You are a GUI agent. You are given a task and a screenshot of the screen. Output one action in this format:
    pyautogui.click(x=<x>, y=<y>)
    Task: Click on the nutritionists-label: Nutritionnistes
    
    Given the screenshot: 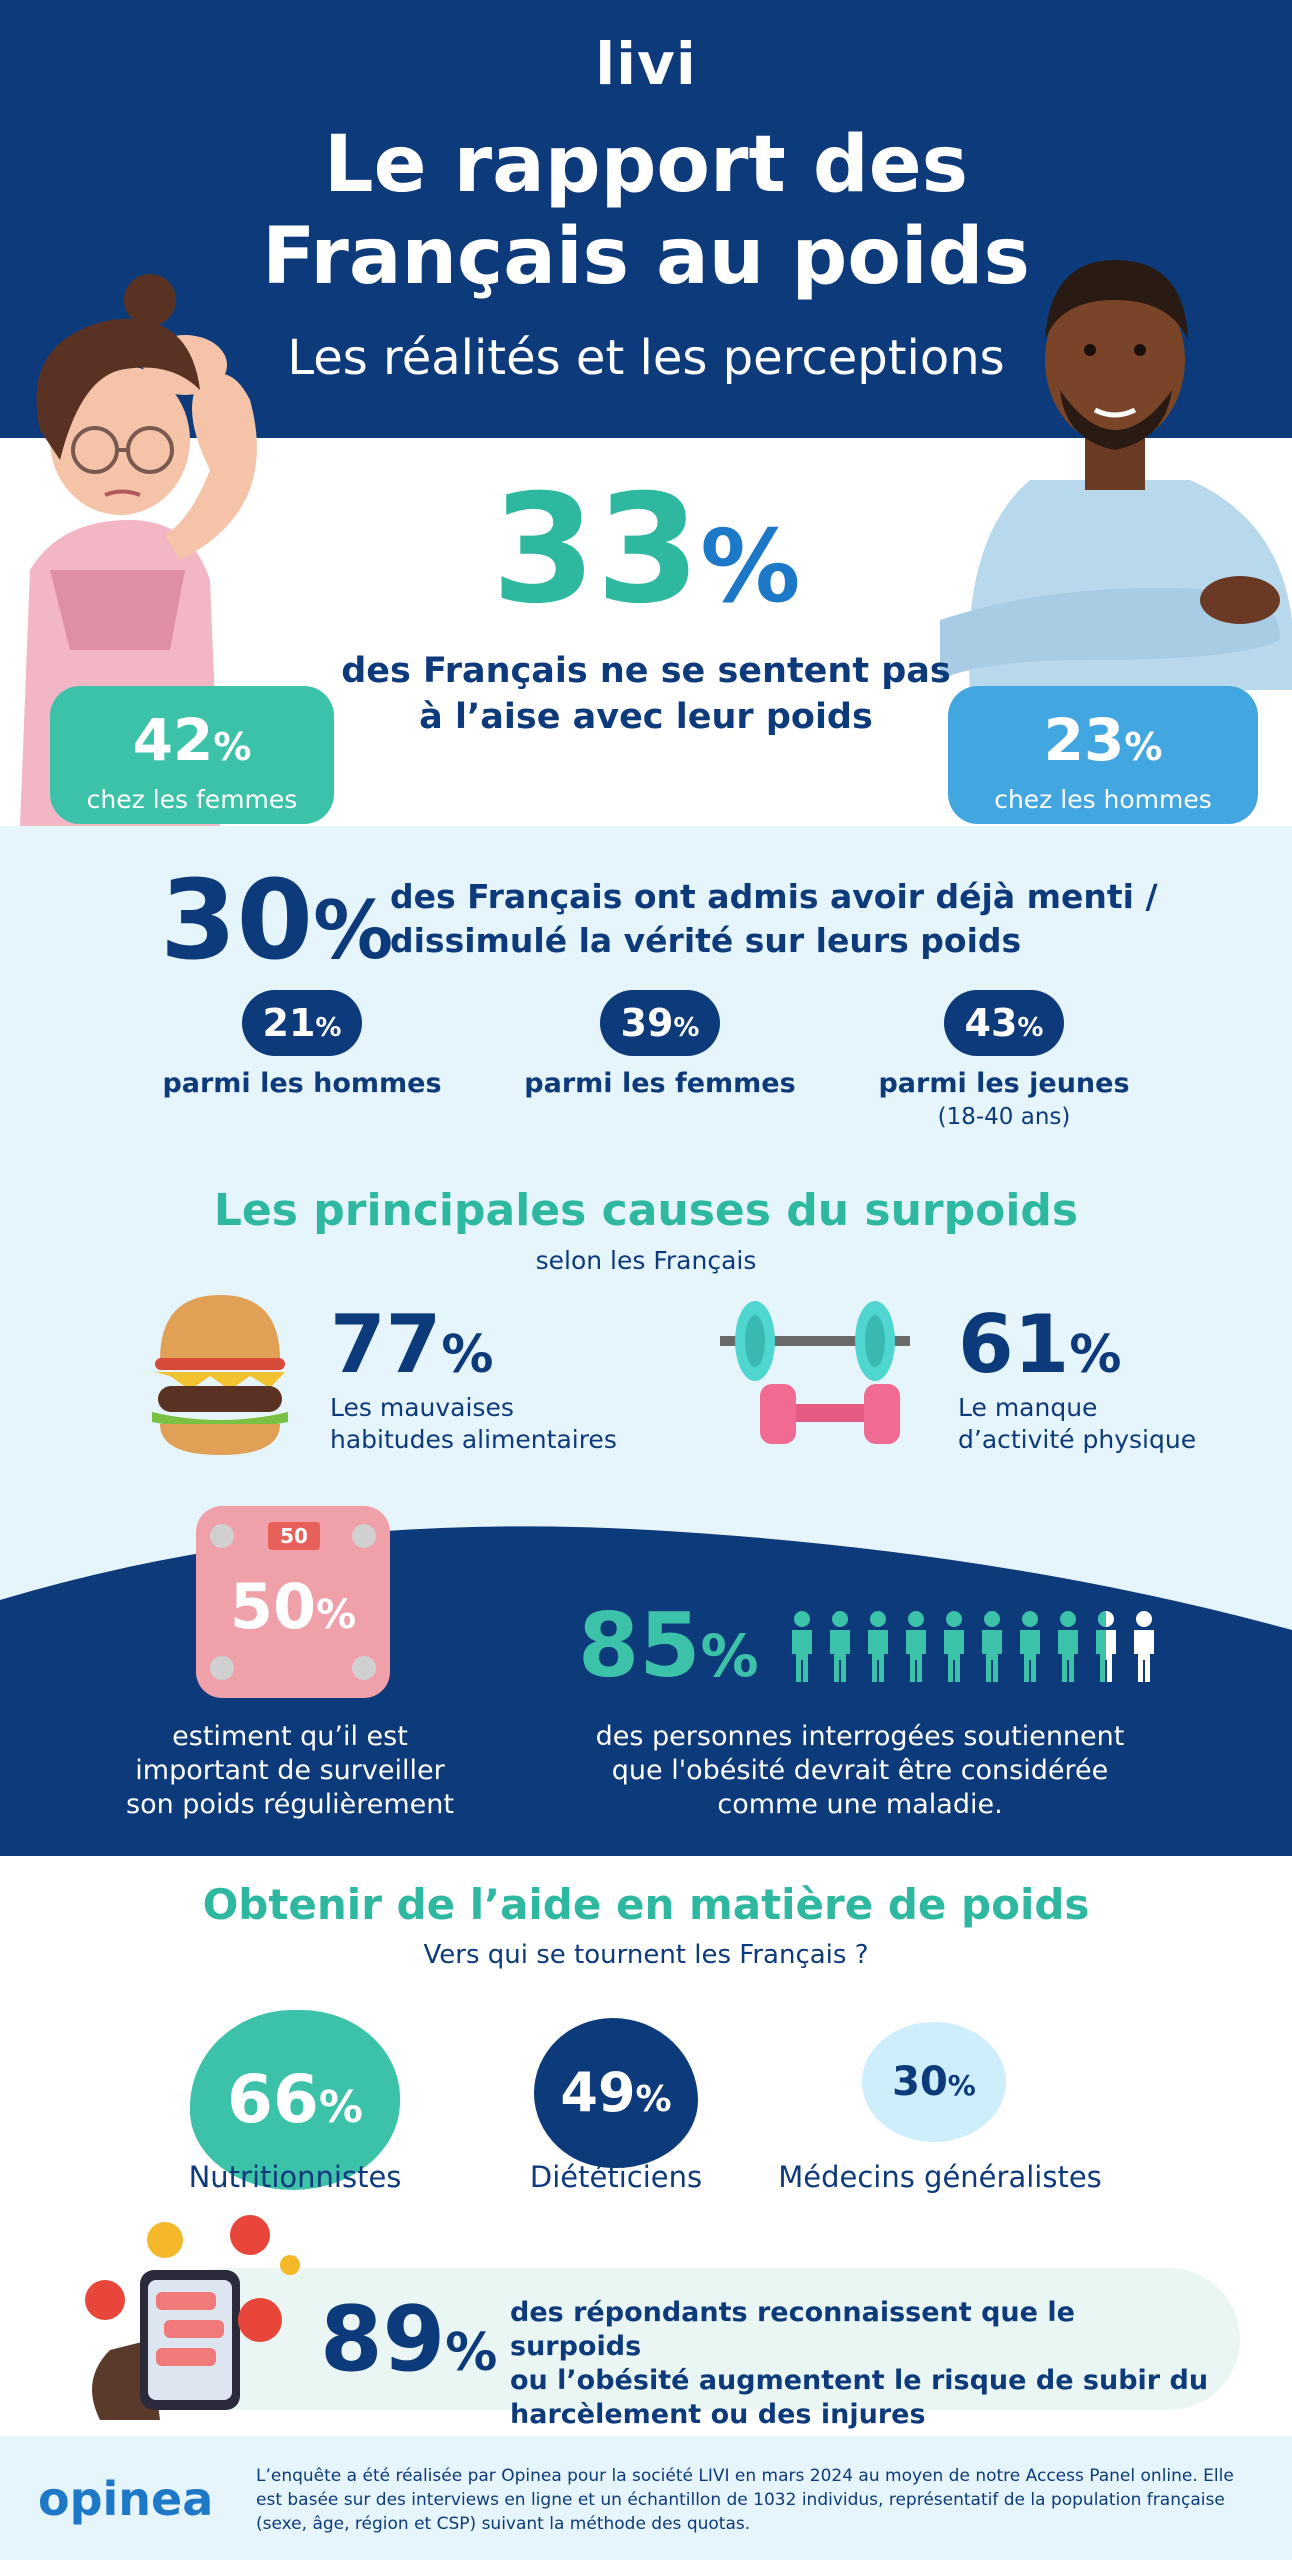 What is the action you would take?
    pyautogui.click(x=295, y=2177)
    